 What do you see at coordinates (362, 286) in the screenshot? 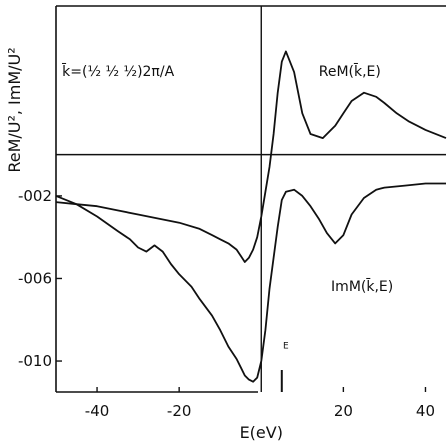
I see `im-m-label: ImM(k̄,E)` at bounding box center [362, 286].